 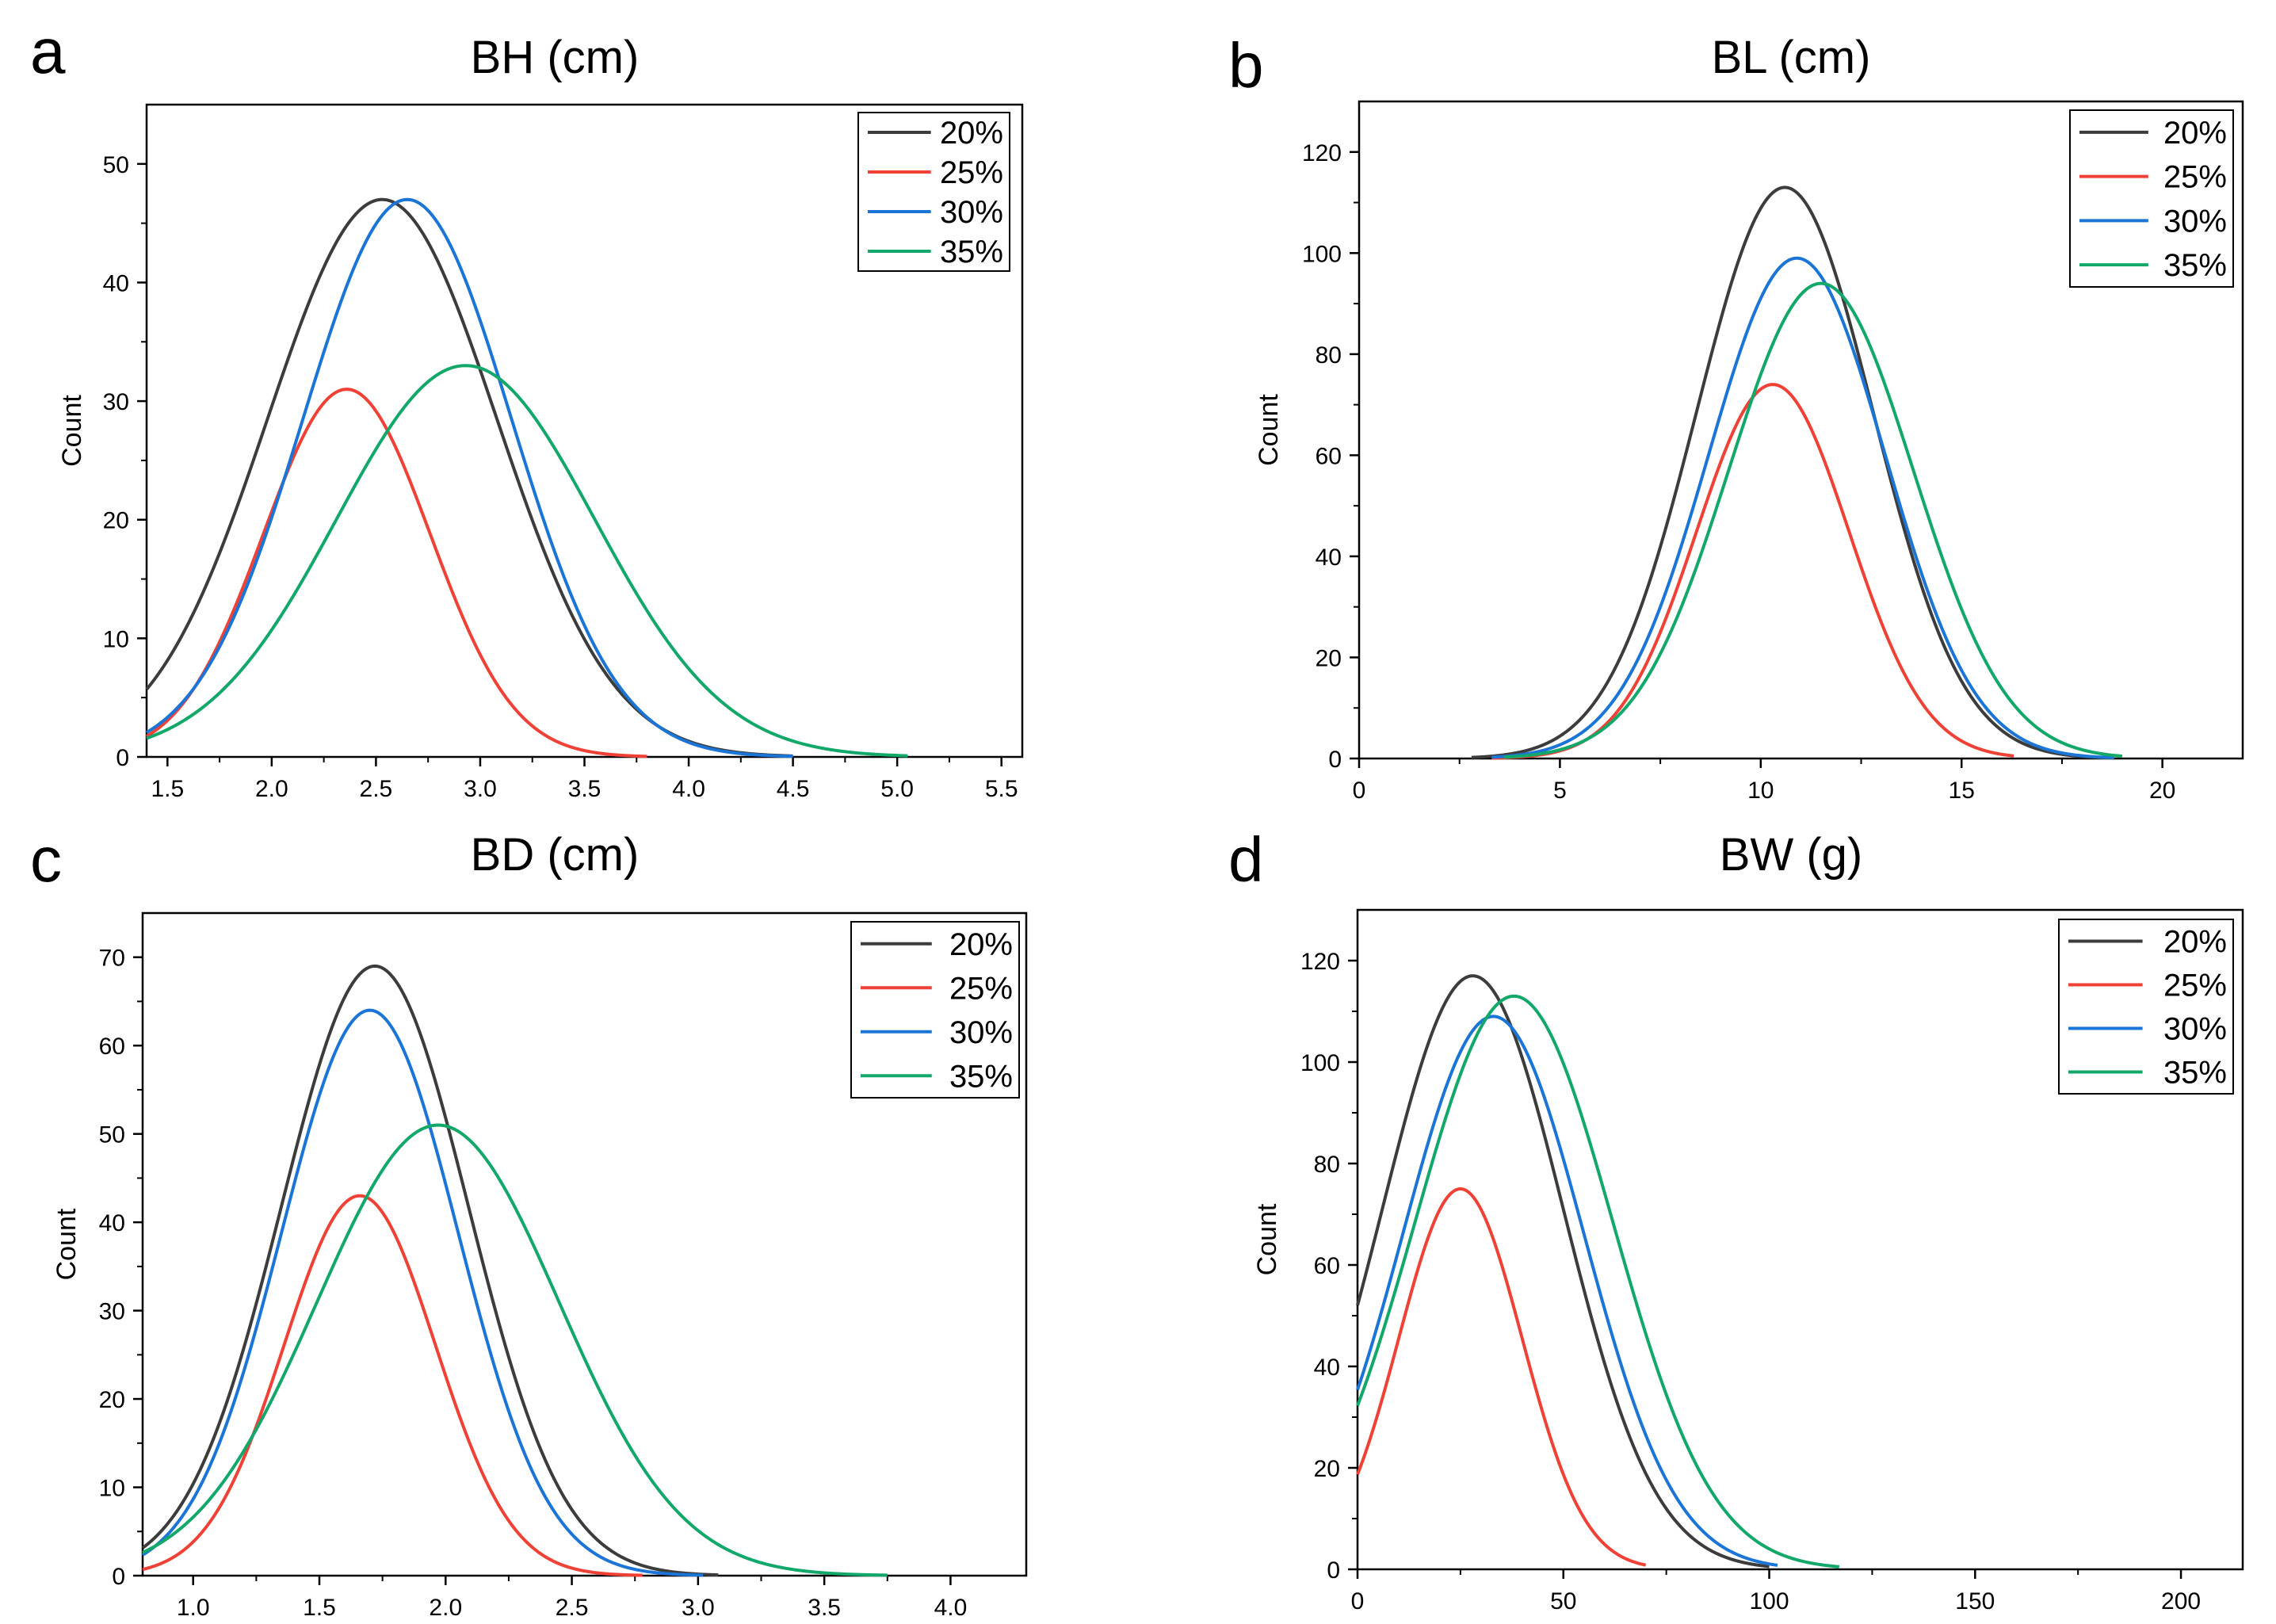 I want to click on x-tick-label: 1.5, so click(x=167, y=789).